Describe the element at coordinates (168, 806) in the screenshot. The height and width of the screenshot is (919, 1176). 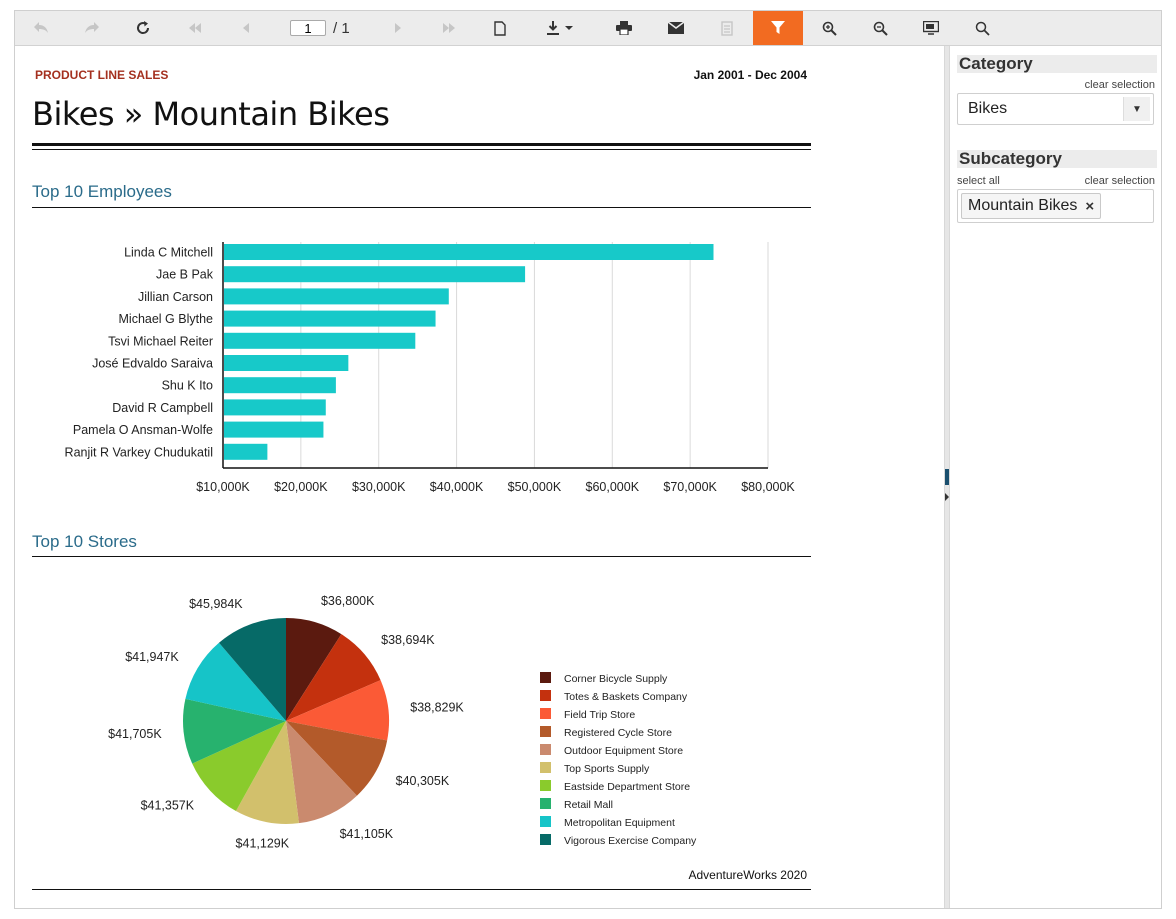
I see `pie-data-label: $41,357K` at that location.